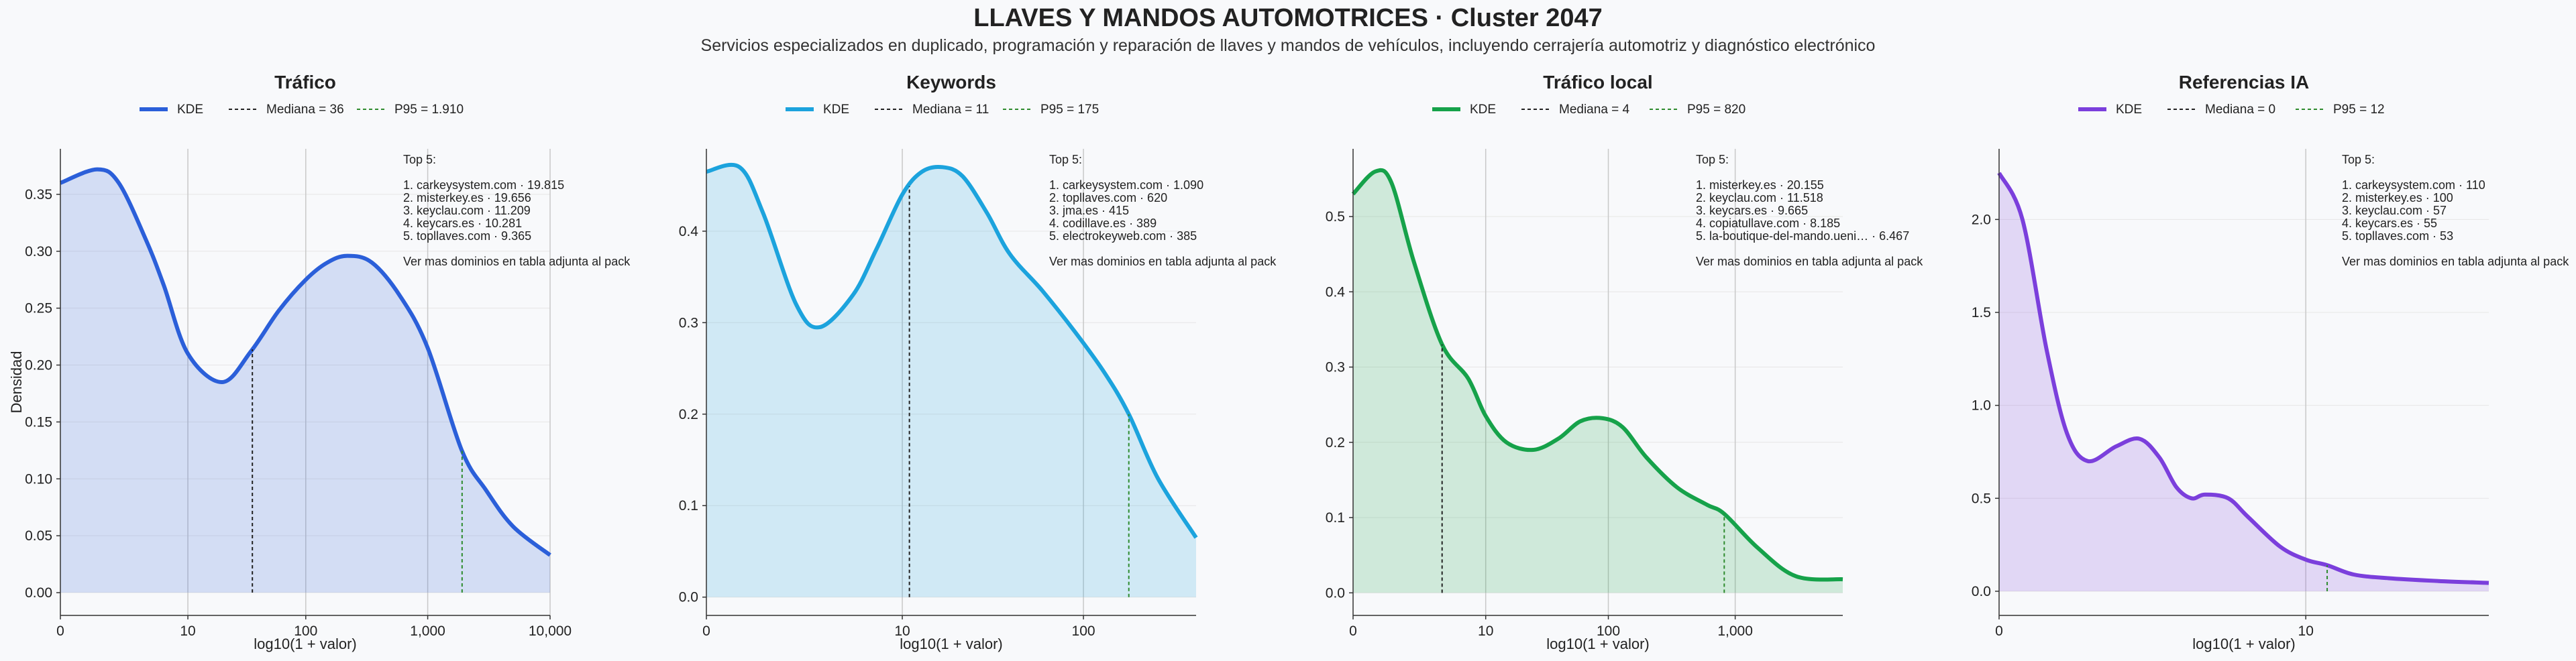 Image resolution: width=2576 pixels, height=661 pixels. What do you see at coordinates (1483, 110) in the screenshot?
I see `legend-kde-label-2: KDE` at bounding box center [1483, 110].